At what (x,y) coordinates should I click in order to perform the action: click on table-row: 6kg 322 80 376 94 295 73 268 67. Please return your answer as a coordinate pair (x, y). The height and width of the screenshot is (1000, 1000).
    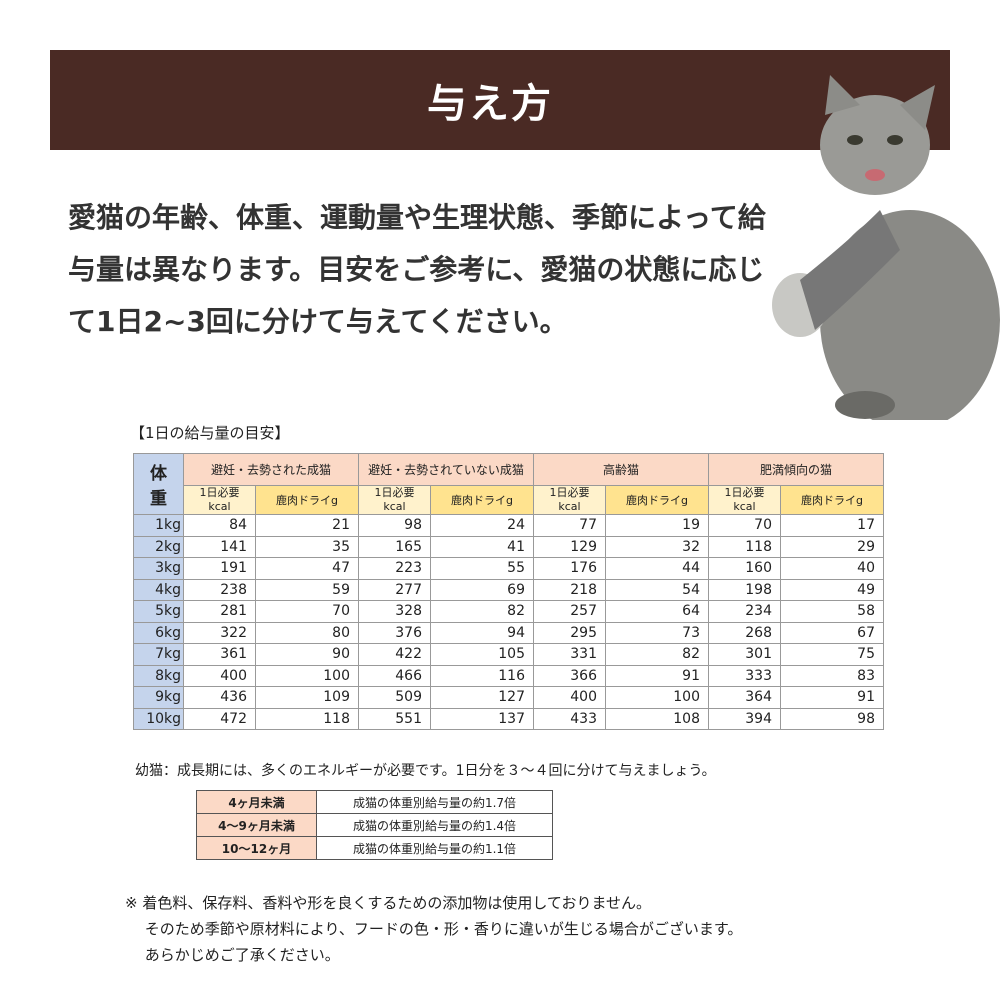
    Looking at the image, I should click on (508, 632).